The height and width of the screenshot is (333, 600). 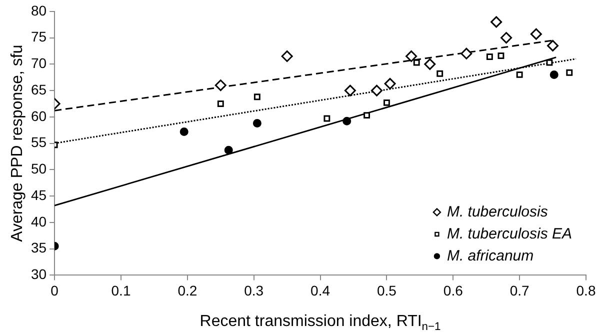 What do you see at coordinates (38, 168) in the screenshot?
I see `y-tick-label: 50` at bounding box center [38, 168].